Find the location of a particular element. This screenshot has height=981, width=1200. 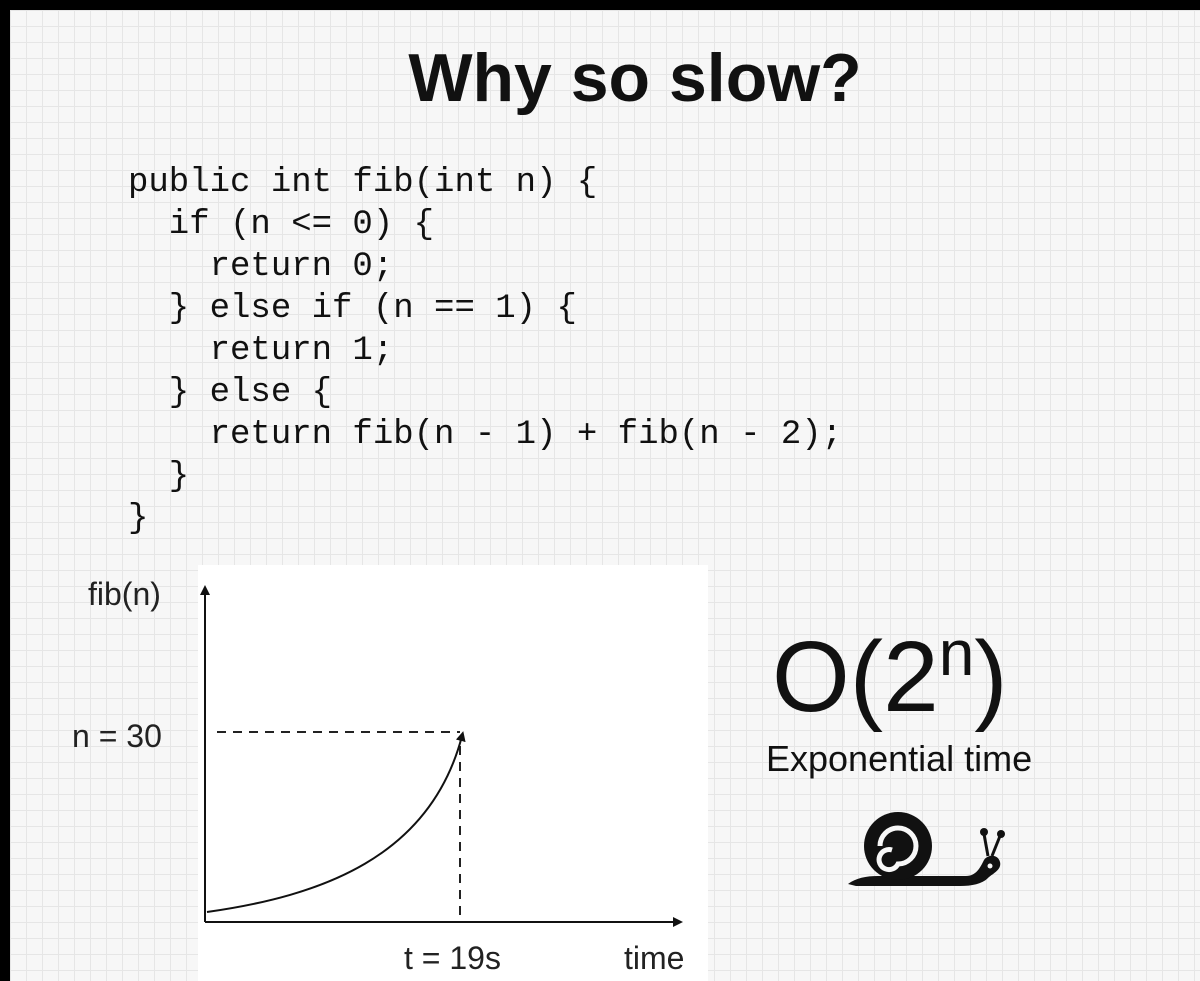

big-o-notation: O(2n) is located at coordinates (890, 680).